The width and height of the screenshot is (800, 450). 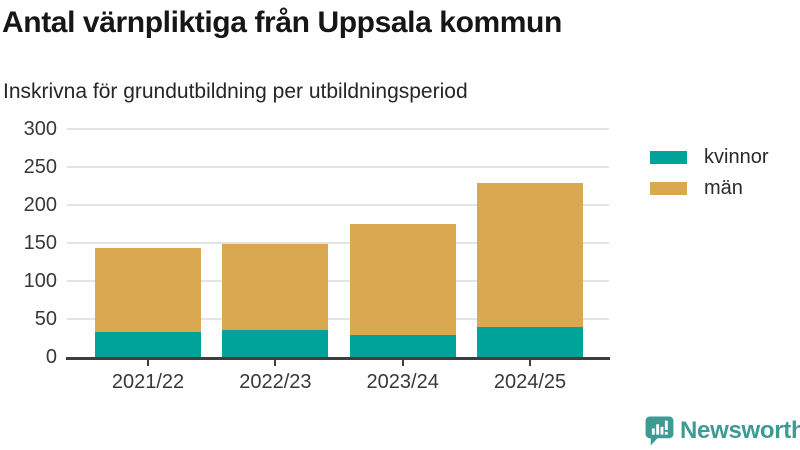 What do you see at coordinates (402, 382) in the screenshot?
I see `x-tick-label-2023-24: 2023/24` at bounding box center [402, 382].